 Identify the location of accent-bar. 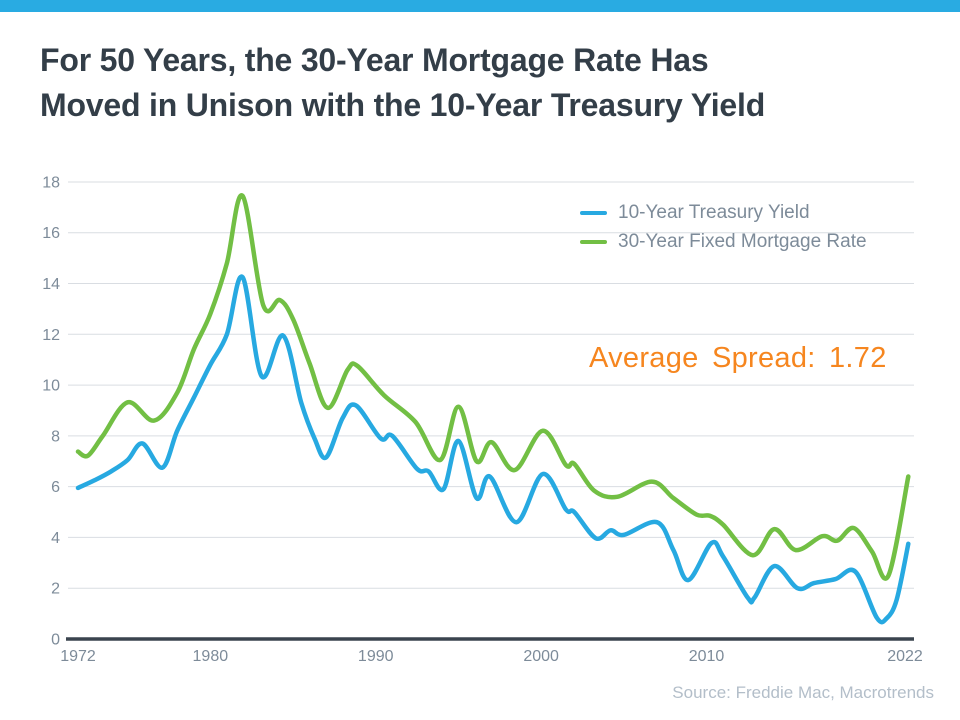
(480, 6).